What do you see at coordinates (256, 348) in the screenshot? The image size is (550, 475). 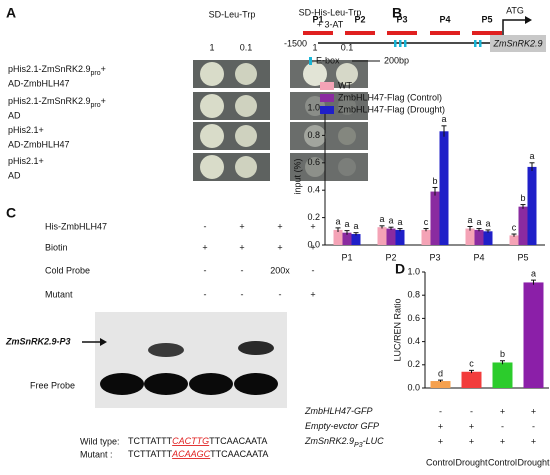 I see `shift-band` at bounding box center [256, 348].